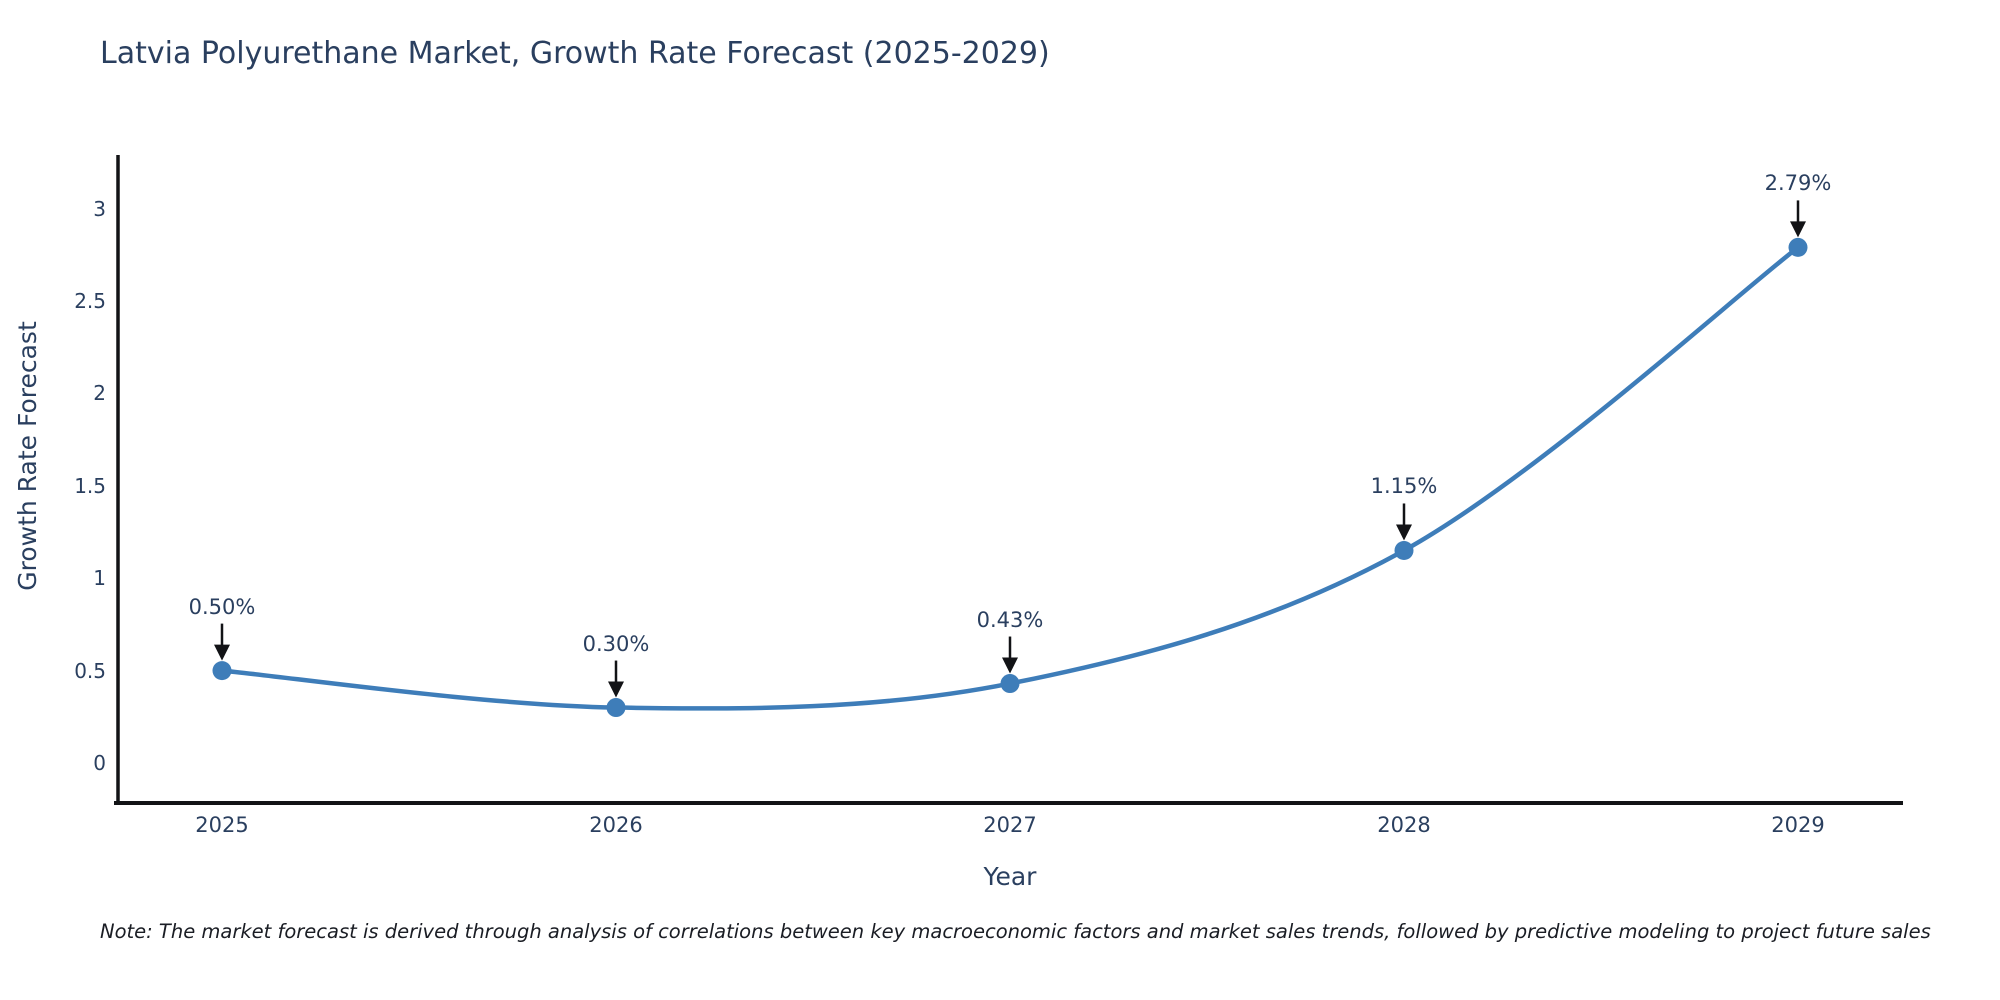 This screenshot has width=2000, height=1000. What do you see at coordinates (99, 208) in the screenshot?
I see `y-tick-label: 3` at bounding box center [99, 208].